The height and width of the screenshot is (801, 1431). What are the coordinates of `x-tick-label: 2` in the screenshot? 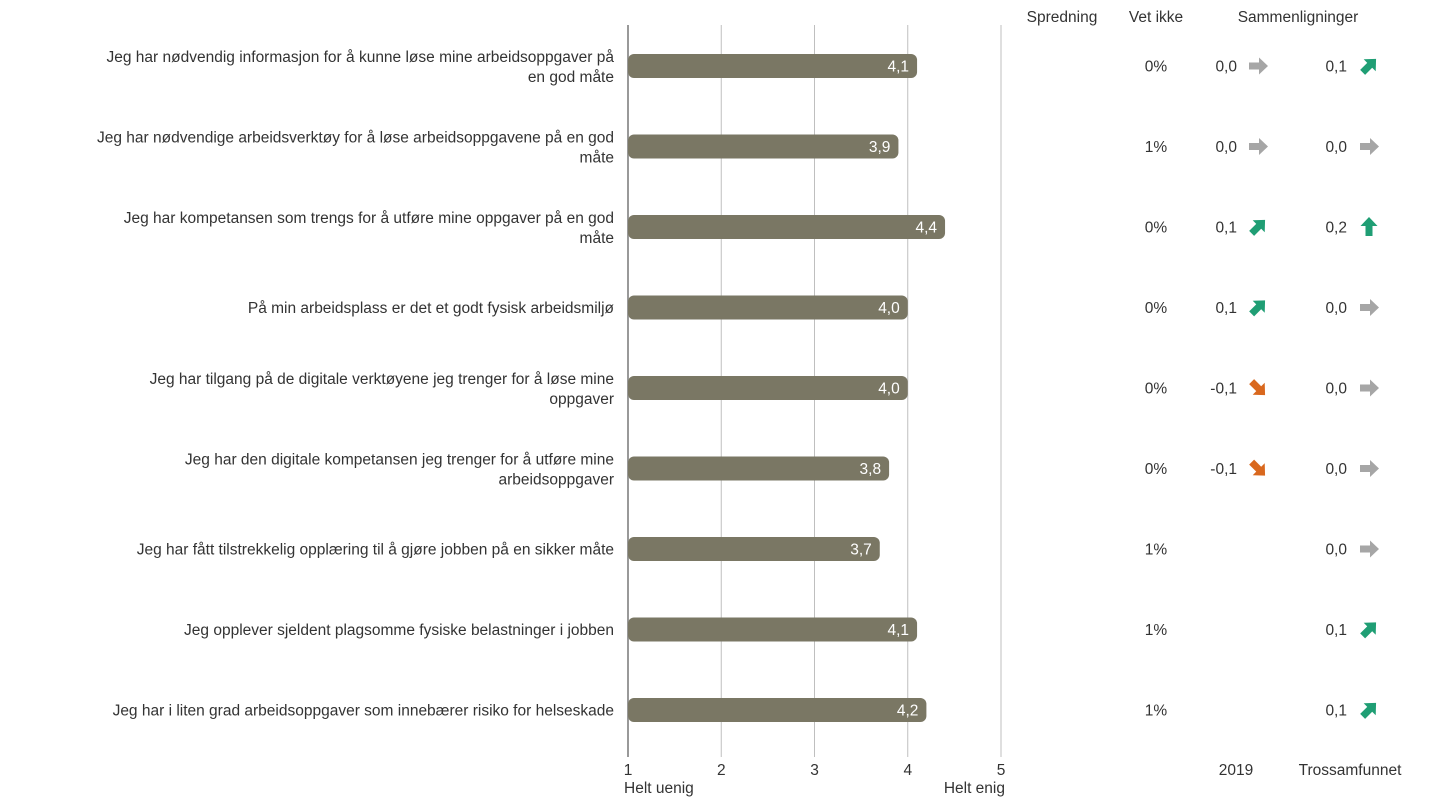 It's located at (721, 770).